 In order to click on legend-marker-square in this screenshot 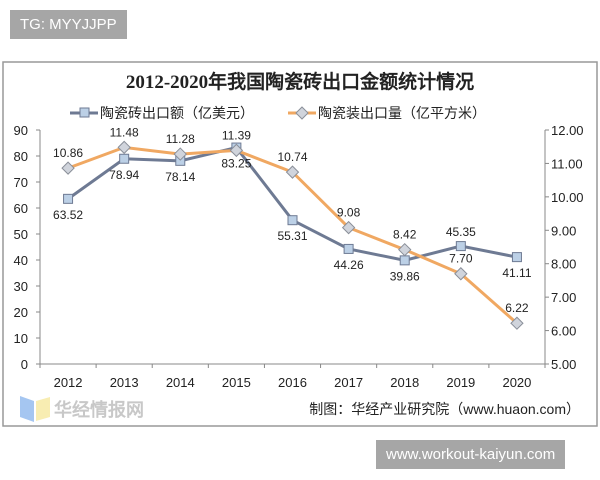, I will do `click(84, 112)`.